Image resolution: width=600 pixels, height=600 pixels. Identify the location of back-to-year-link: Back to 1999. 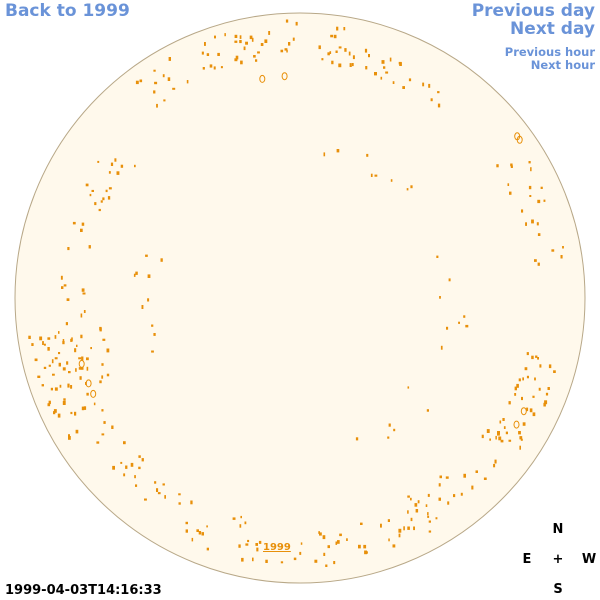
(67, 11).